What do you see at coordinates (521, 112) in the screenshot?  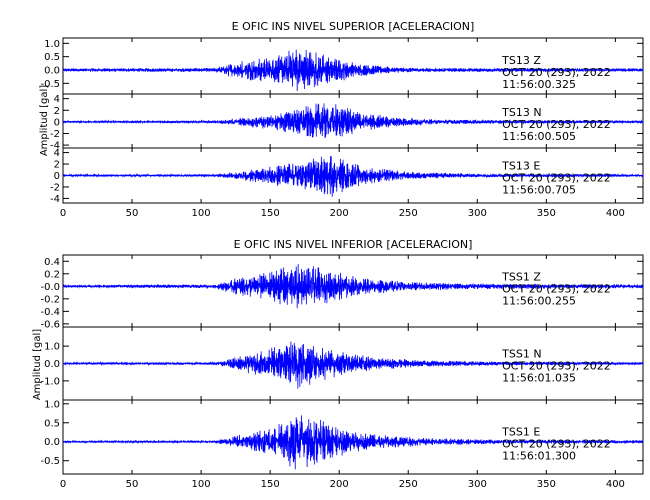 I see `station-label: TS13 N` at bounding box center [521, 112].